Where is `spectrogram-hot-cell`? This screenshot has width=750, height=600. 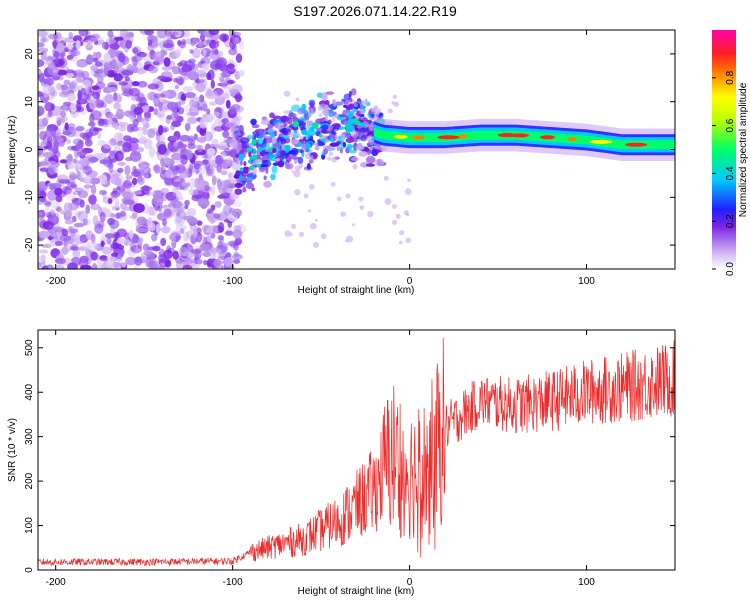
spectrogram-hot-cell is located at coordinates (572, 138).